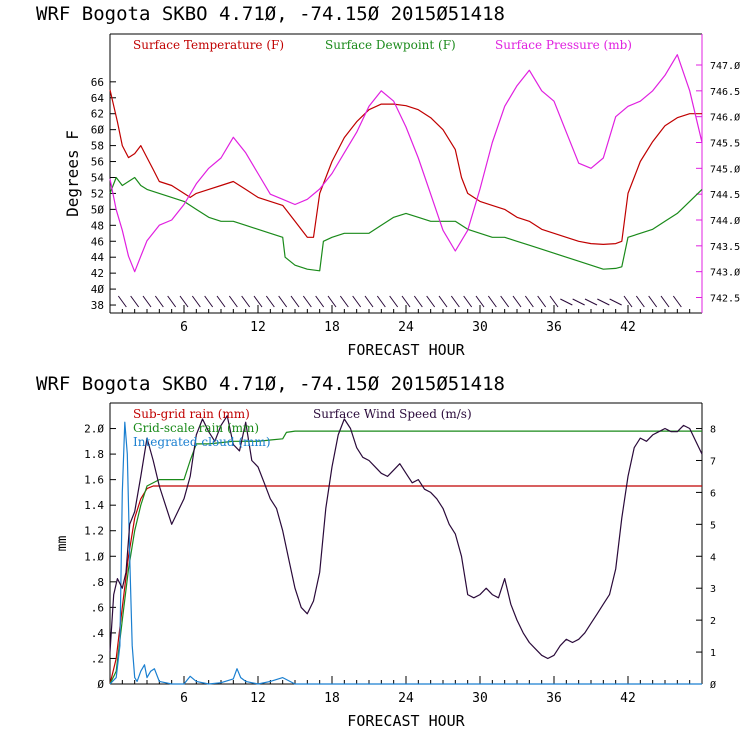 The width and height of the screenshot is (740, 740). I want to click on y-left-tick-label: .8, so click(97, 582).